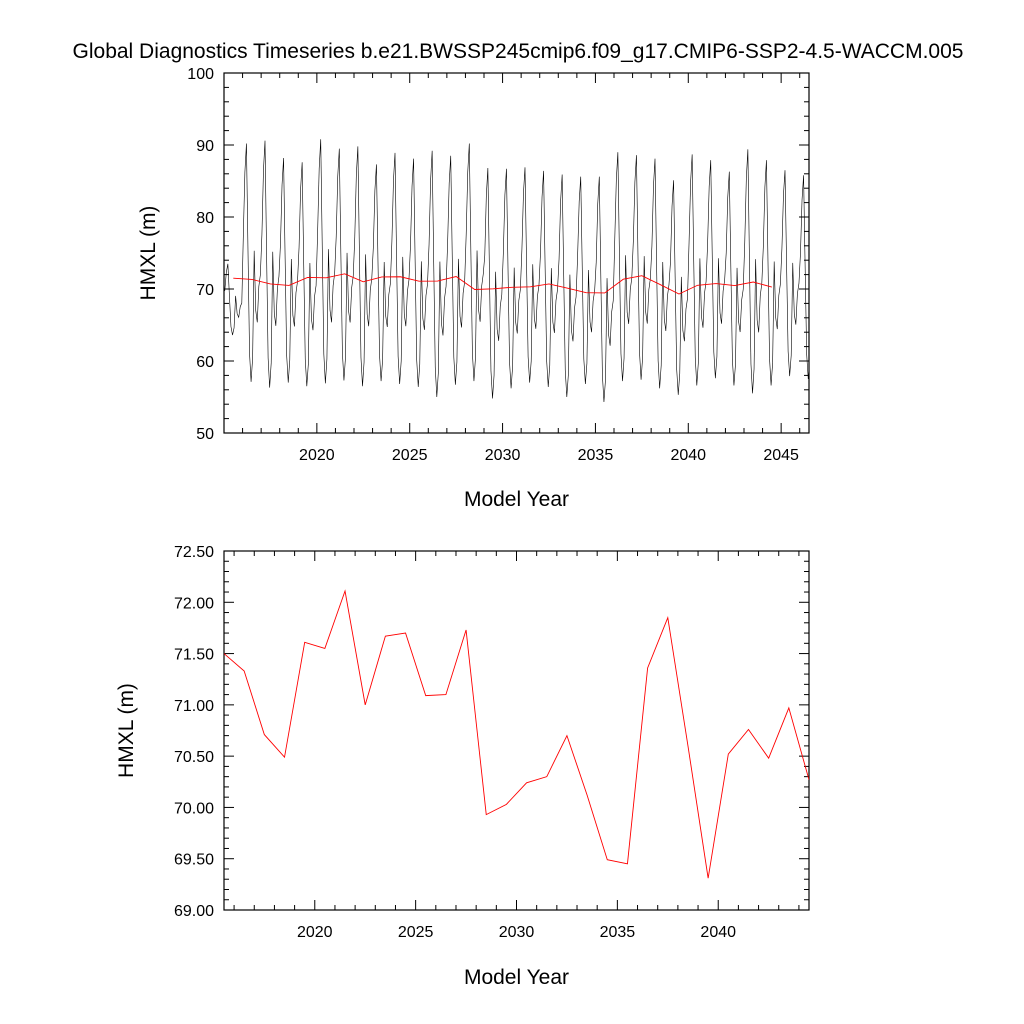 Image resolution: width=1024 pixels, height=1024 pixels. Describe the element at coordinates (205, 362) in the screenshot. I see `y-tick-label: 60` at that location.